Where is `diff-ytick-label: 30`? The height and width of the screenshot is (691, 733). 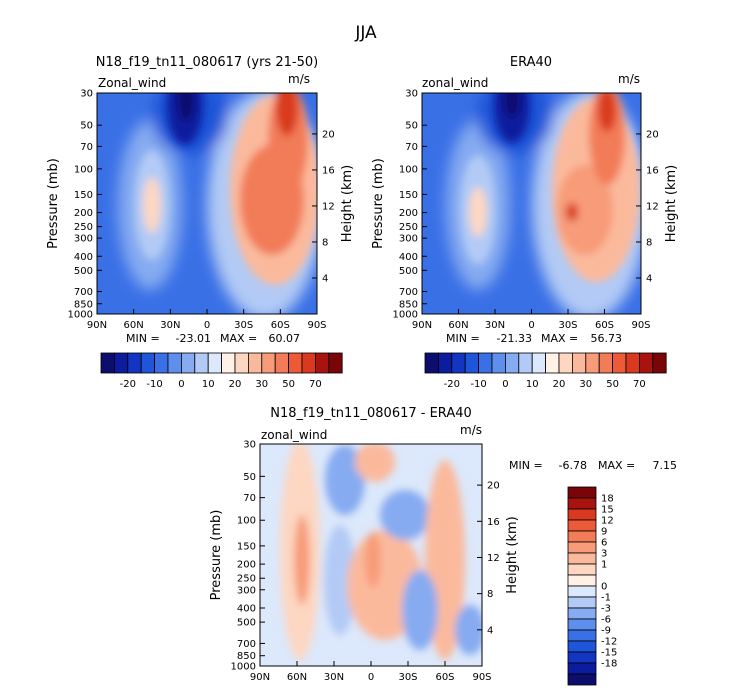
diff-ytick-label: 30 is located at coordinates (249, 445).